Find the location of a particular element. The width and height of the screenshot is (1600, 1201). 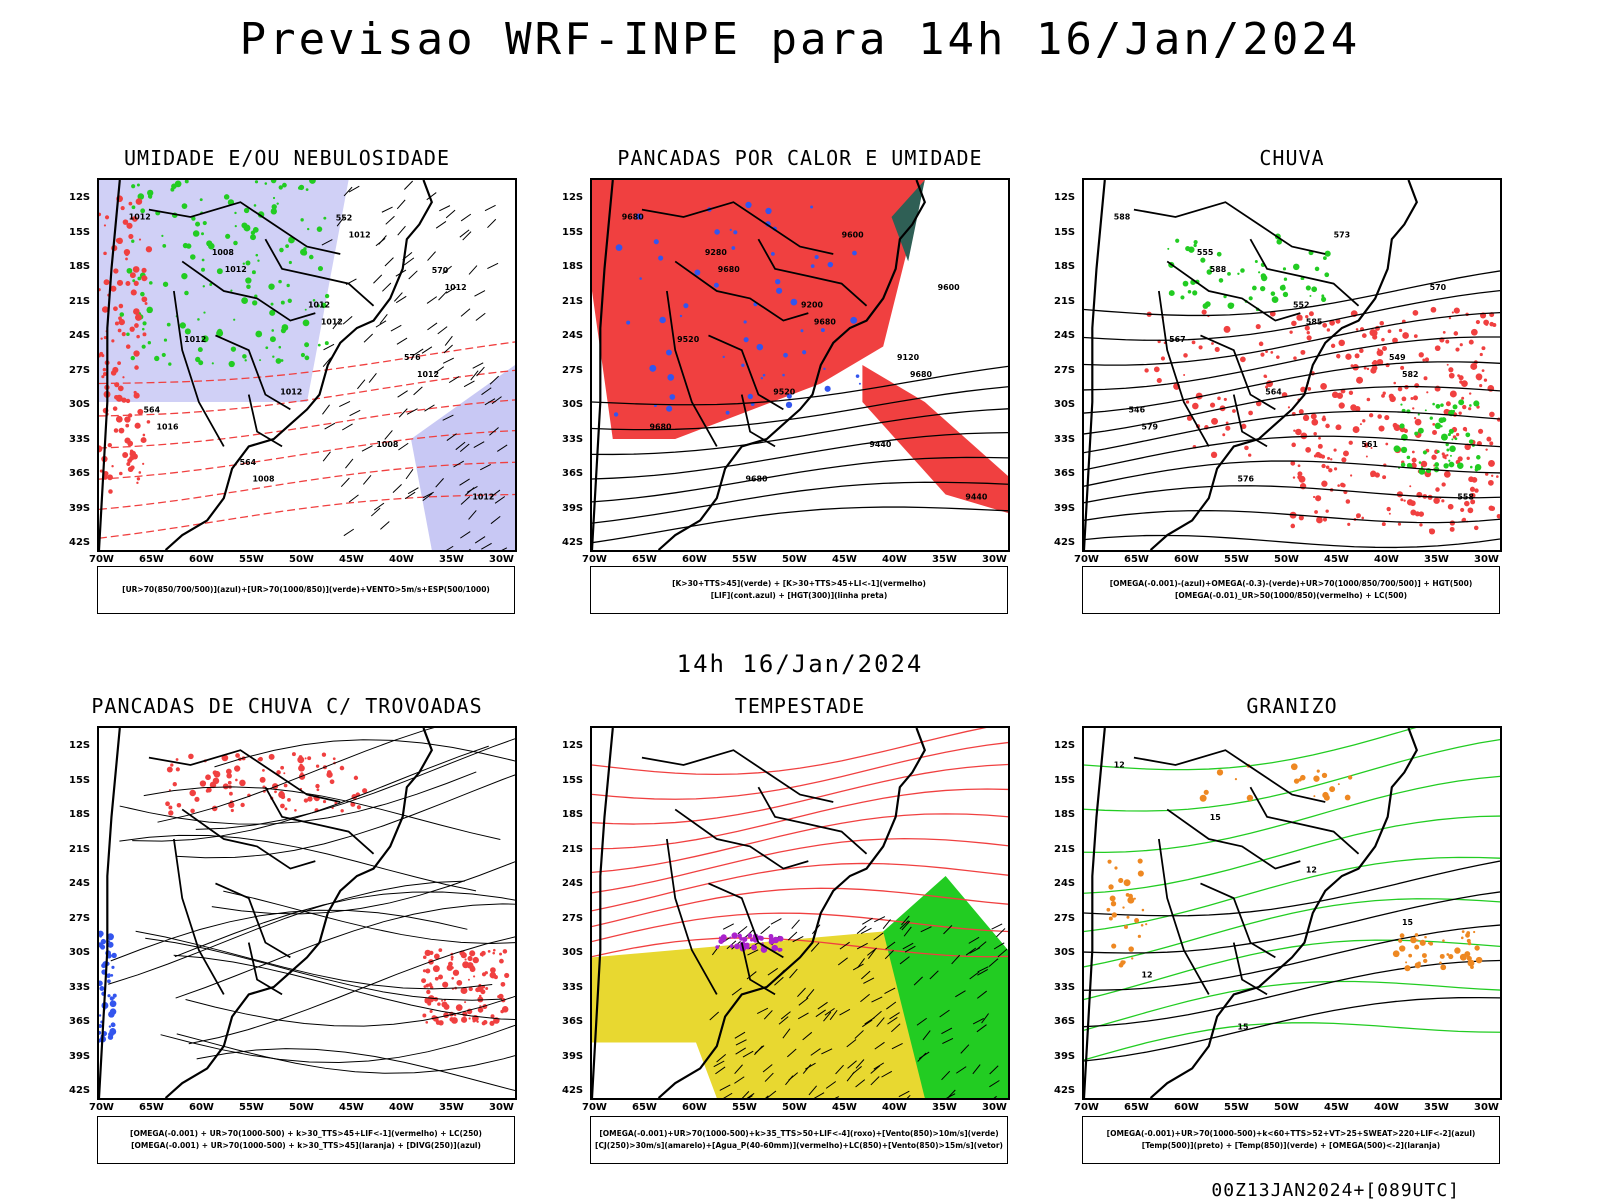

contour-label: 570 is located at coordinates (1438, 287).